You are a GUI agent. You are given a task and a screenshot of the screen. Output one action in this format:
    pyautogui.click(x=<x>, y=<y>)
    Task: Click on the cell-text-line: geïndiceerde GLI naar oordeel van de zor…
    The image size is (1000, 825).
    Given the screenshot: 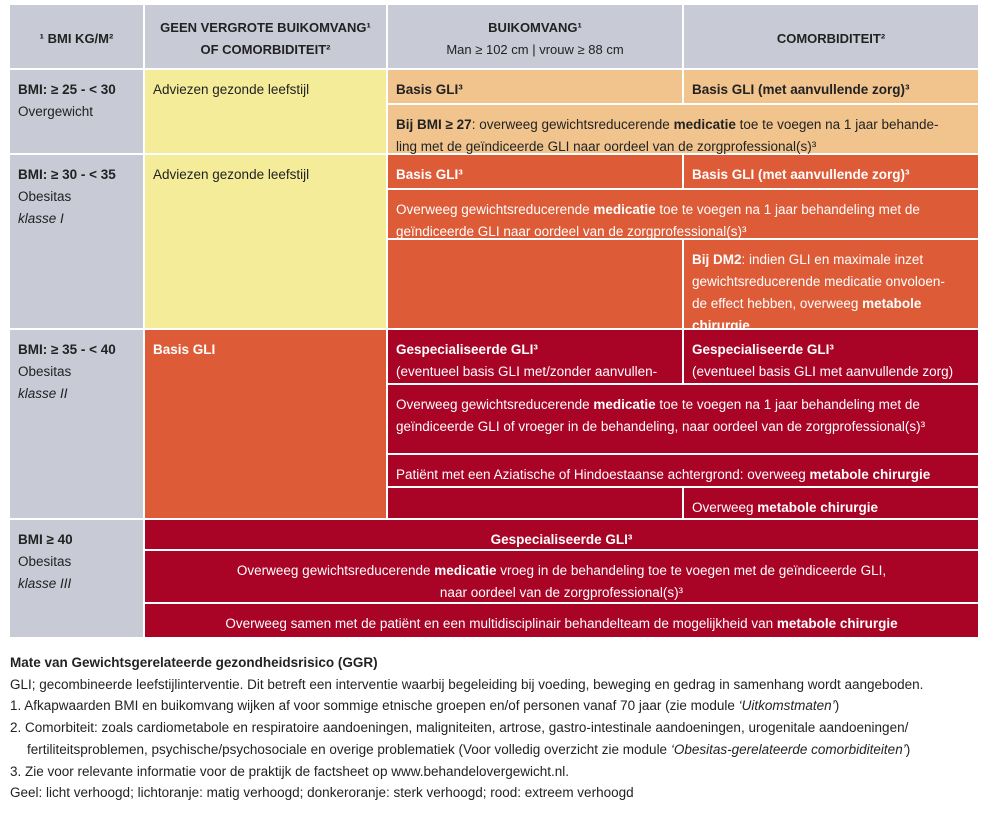 What is the action you would take?
    pyautogui.click(x=683, y=232)
    